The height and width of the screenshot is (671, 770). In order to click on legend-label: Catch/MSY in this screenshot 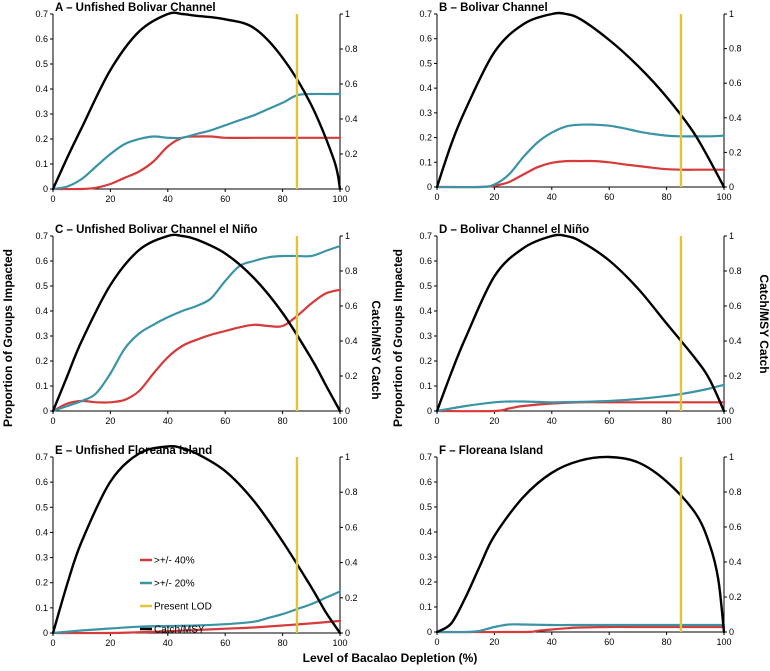, I will do `click(179, 630)`.